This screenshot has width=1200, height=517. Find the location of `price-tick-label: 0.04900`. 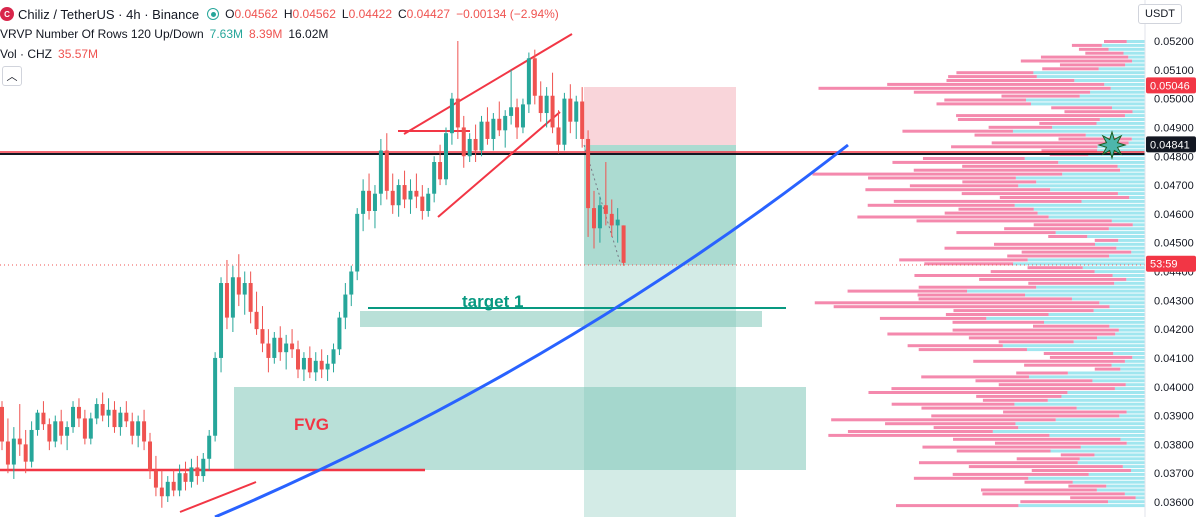

price-tick-label: 0.04900 is located at coordinates (1174, 128).